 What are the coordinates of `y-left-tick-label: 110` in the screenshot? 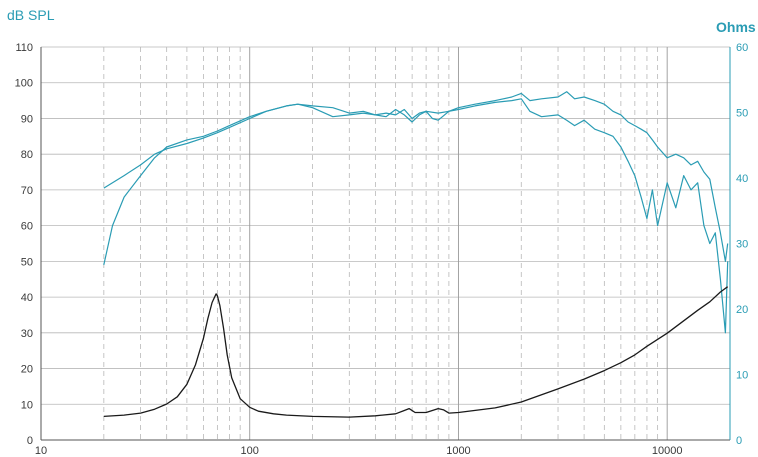 It's located at (24, 48).